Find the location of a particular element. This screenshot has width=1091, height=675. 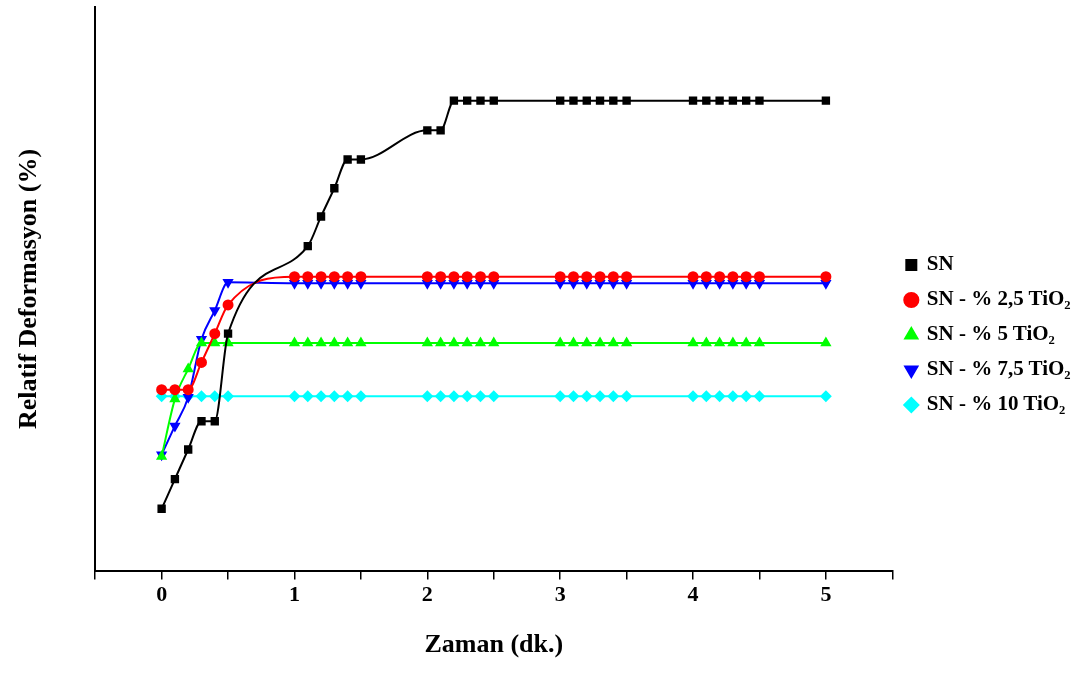

x-tick-label: 0 is located at coordinates (162, 594).